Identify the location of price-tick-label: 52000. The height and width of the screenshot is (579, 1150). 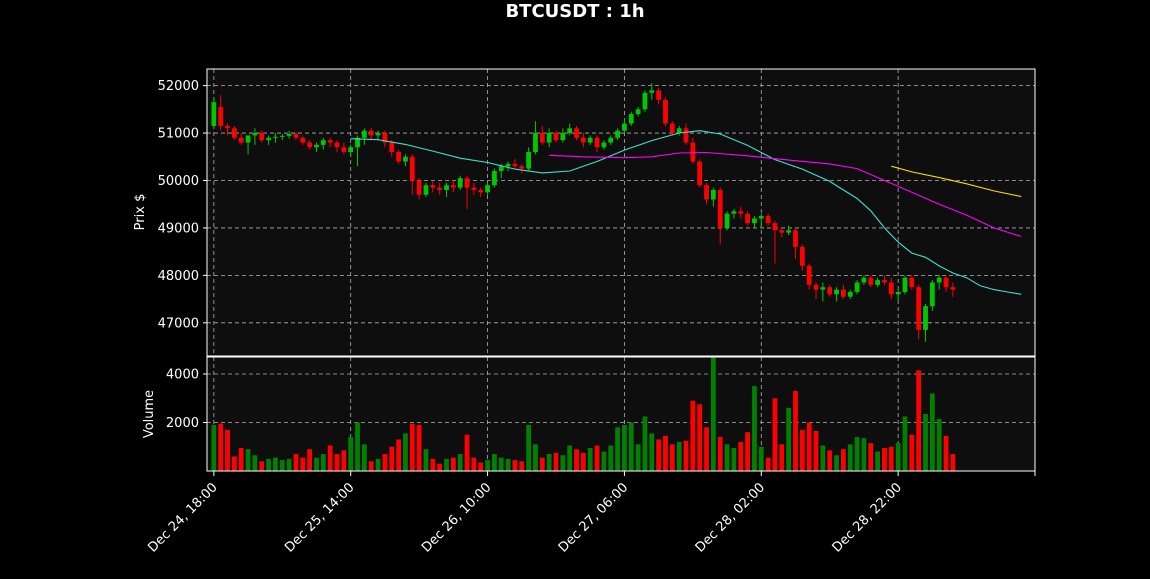
(178, 86).